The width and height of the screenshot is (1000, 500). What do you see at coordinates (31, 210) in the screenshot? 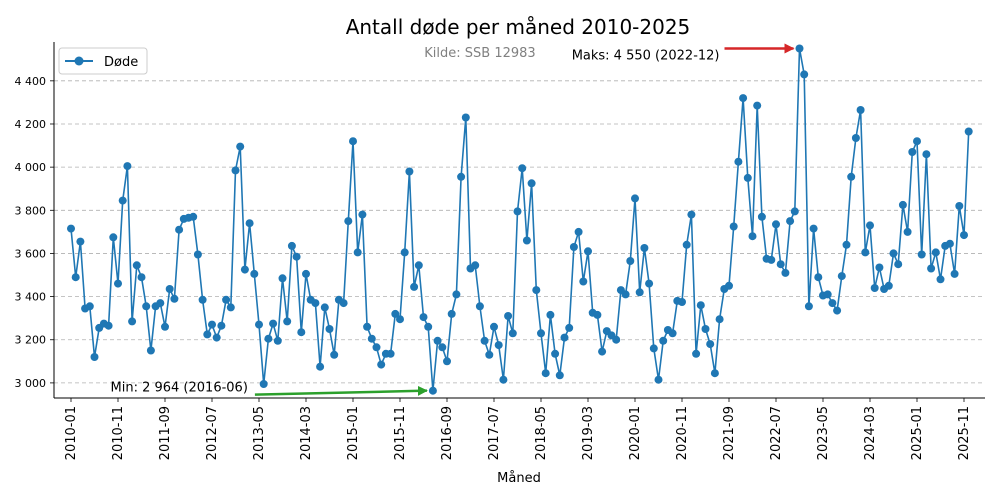
I see `y-tick-label: 3 800` at bounding box center [31, 210].